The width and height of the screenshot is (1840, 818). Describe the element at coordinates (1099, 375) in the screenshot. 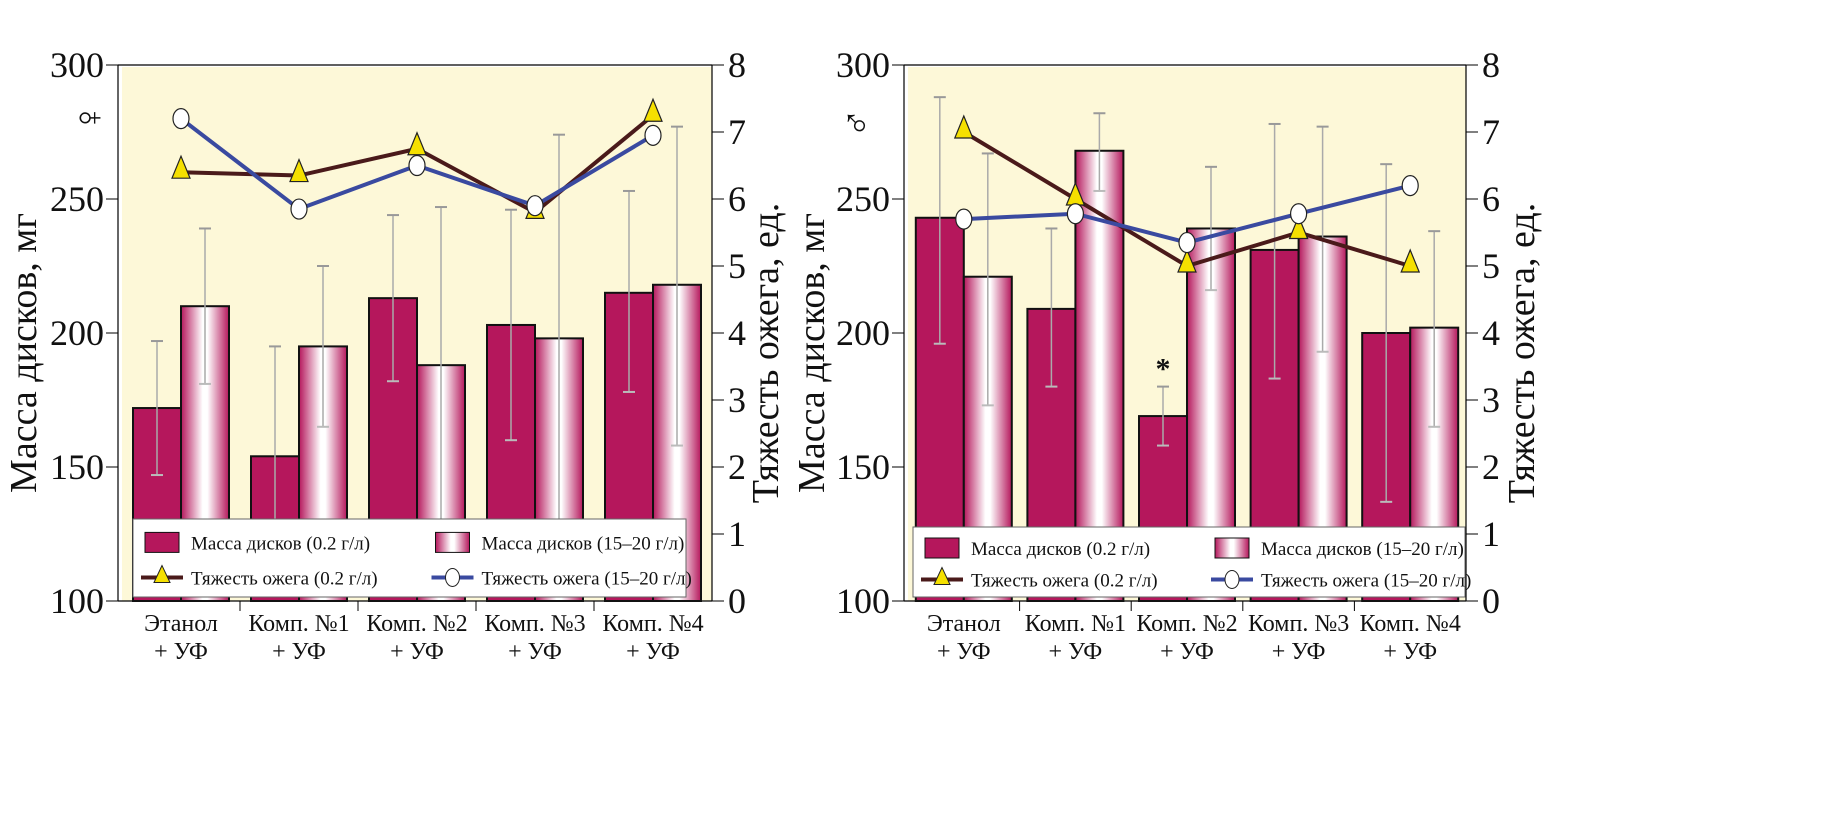

I see `bar` at that location.